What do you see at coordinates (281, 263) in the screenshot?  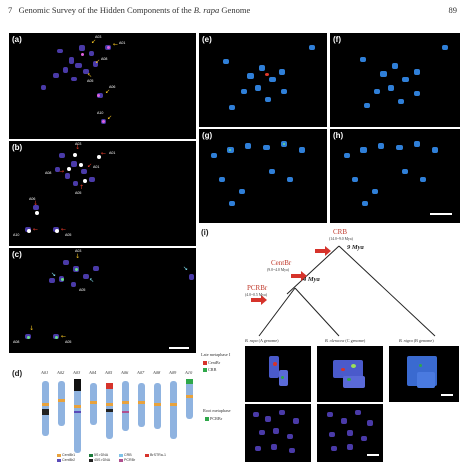 I see `centbr-label: CentBr` at bounding box center [281, 263].